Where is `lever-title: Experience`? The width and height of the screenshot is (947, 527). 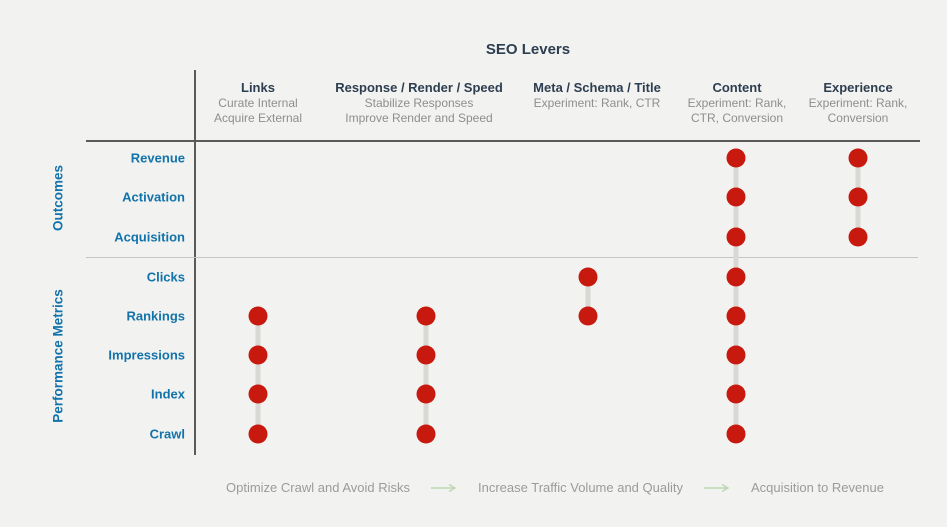
lever-title: Experience is located at coordinates (858, 87).